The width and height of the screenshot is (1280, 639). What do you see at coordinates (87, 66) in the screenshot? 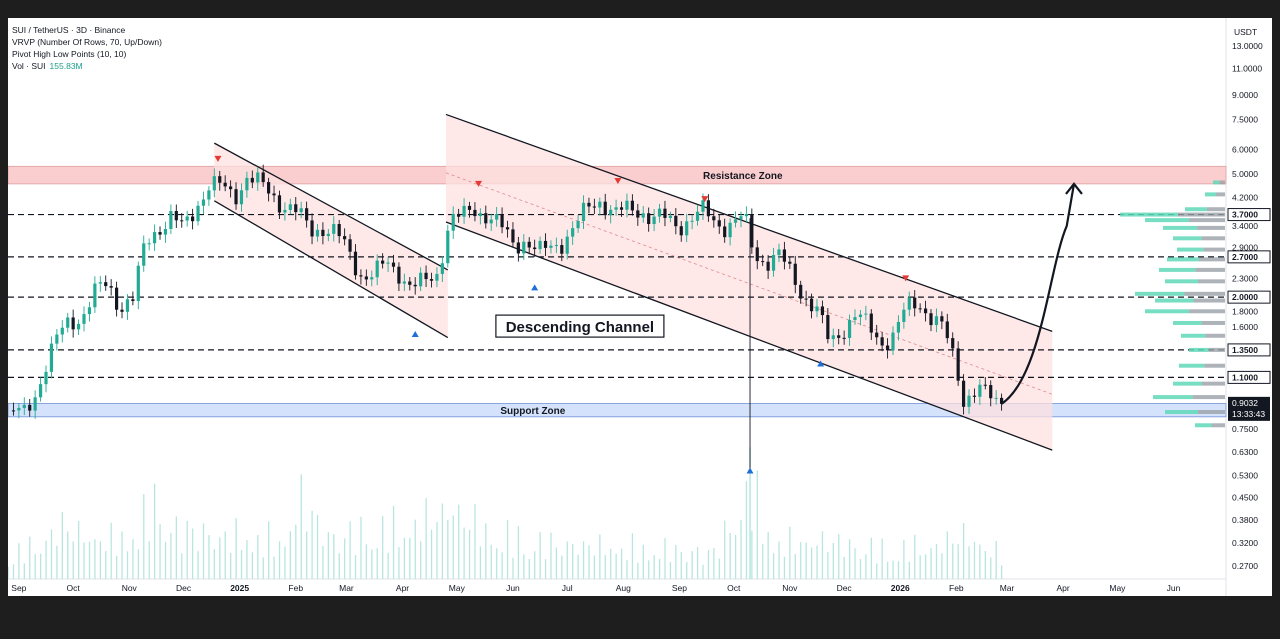
I see `legend-volume: Vol · SUI 155.83M` at bounding box center [87, 66].